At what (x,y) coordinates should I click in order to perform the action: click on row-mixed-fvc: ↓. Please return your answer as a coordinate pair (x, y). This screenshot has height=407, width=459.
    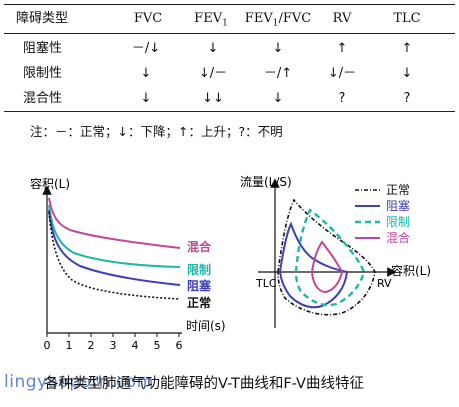
    Looking at the image, I should click on (146, 98).